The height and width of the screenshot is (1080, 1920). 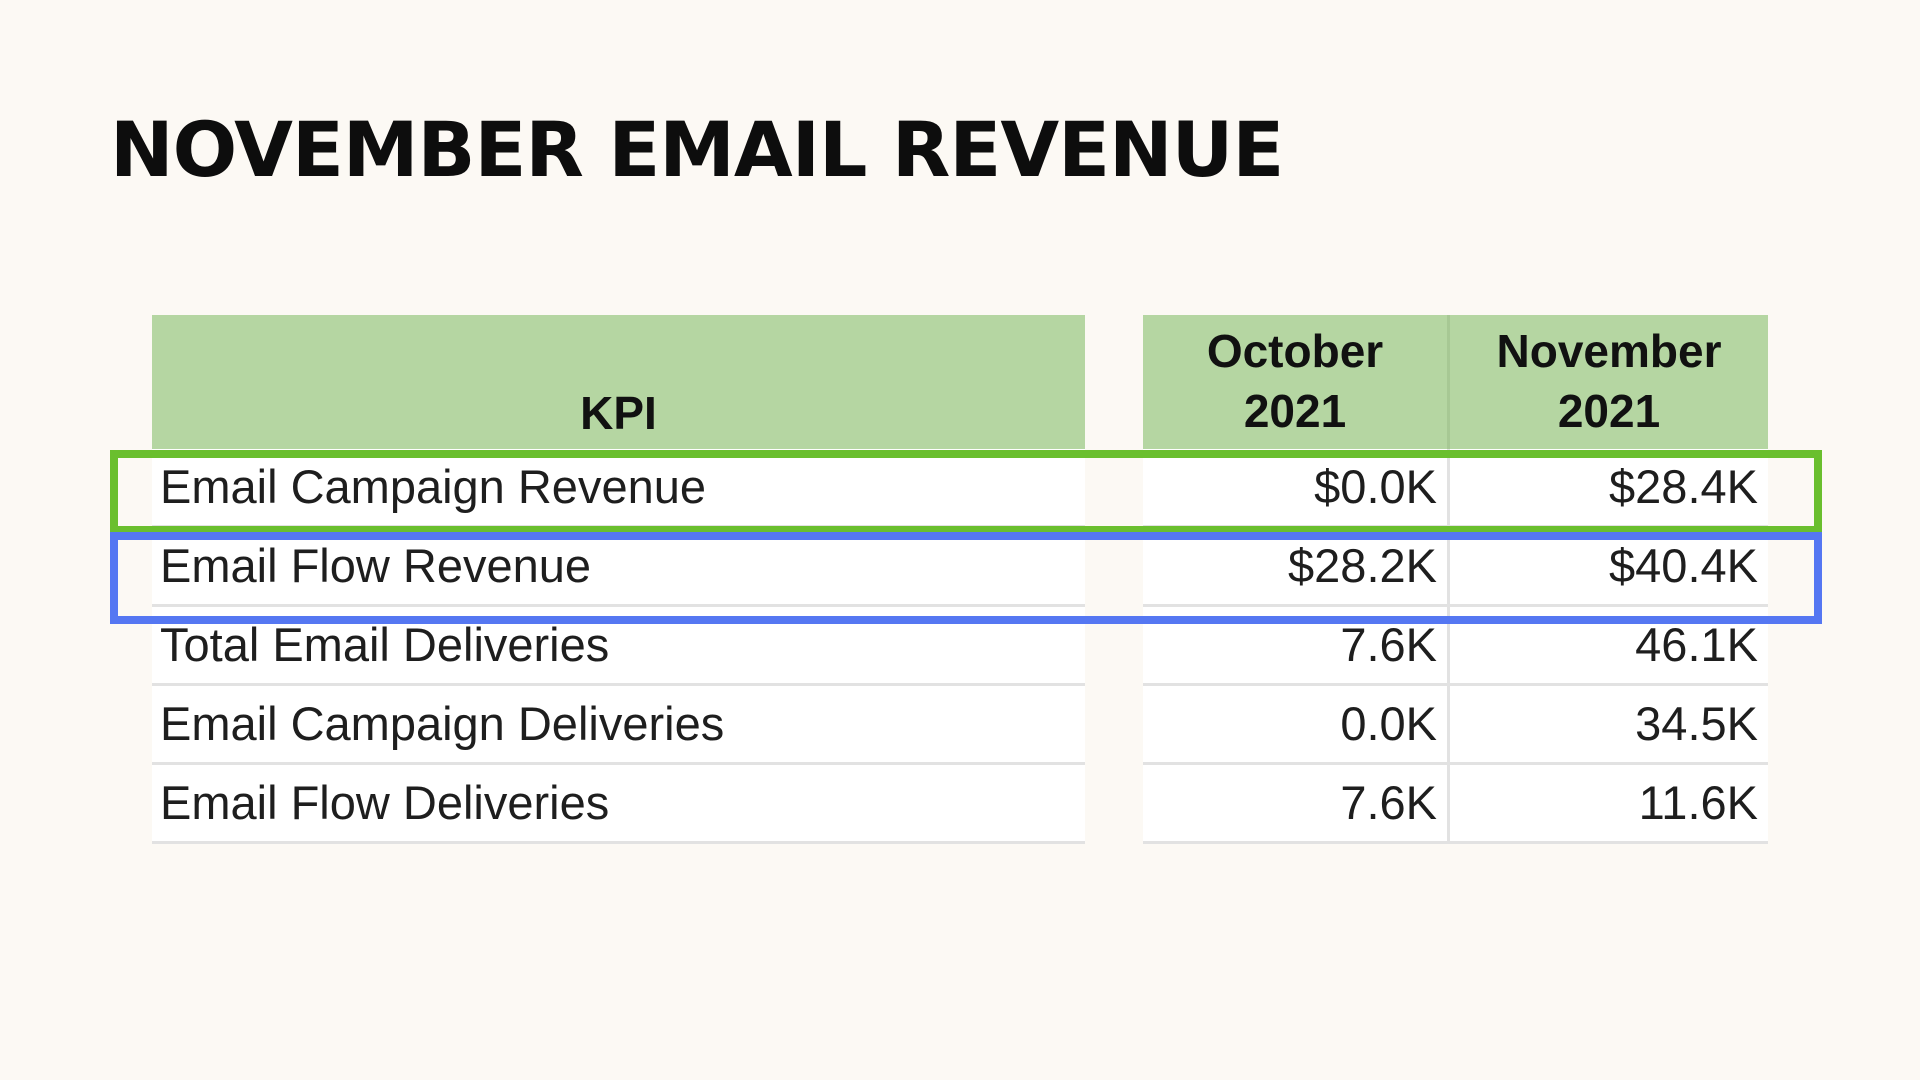 What do you see at coordinates (1295, 411) in the screenshot?
I see `october-header-year: 2021` at bounding box center [1295, 411].